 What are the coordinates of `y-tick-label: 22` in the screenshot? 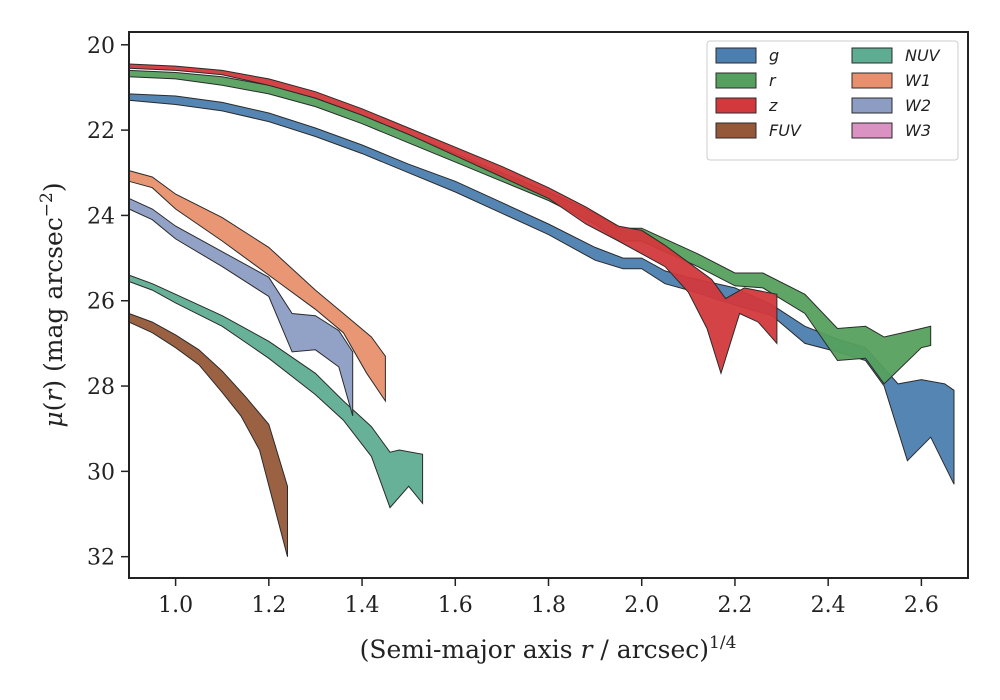 It's located at (101, 131).